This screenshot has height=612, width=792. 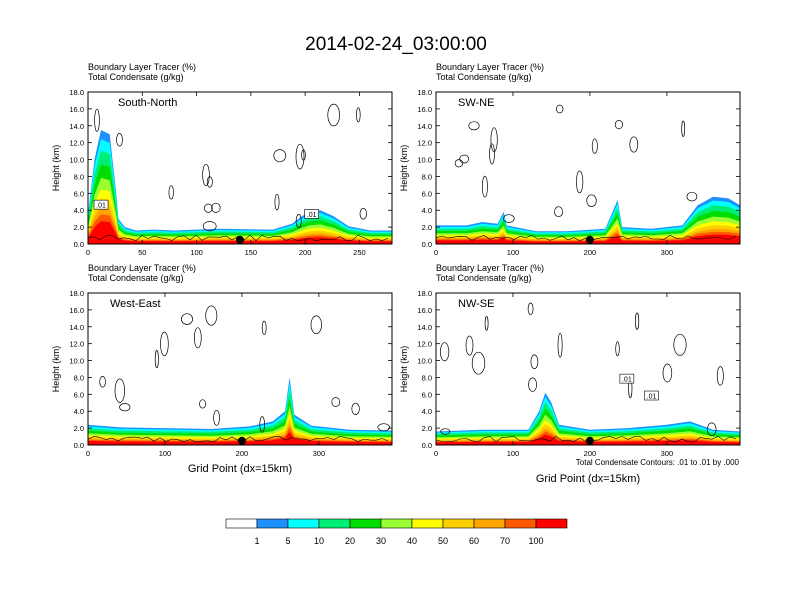 I want to click on y-tick-label: 16.0, so click(x=424, y=109).